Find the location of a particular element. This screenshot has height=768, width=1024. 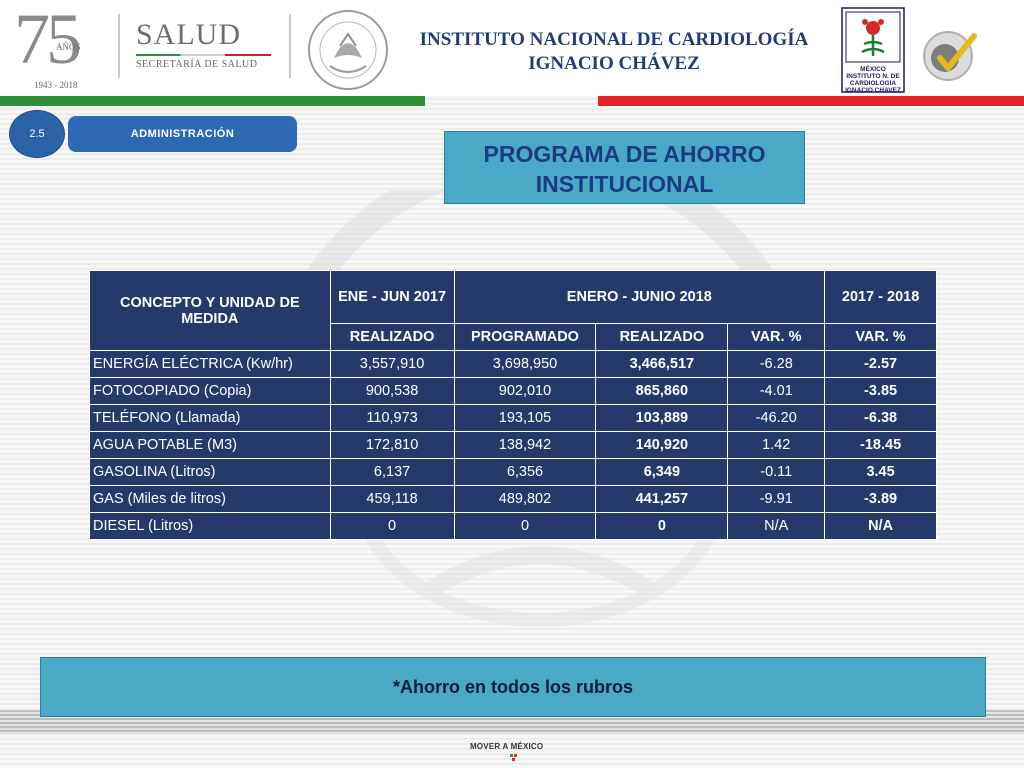

programado-cell: 902,010 is located at coordinates (525, 391).